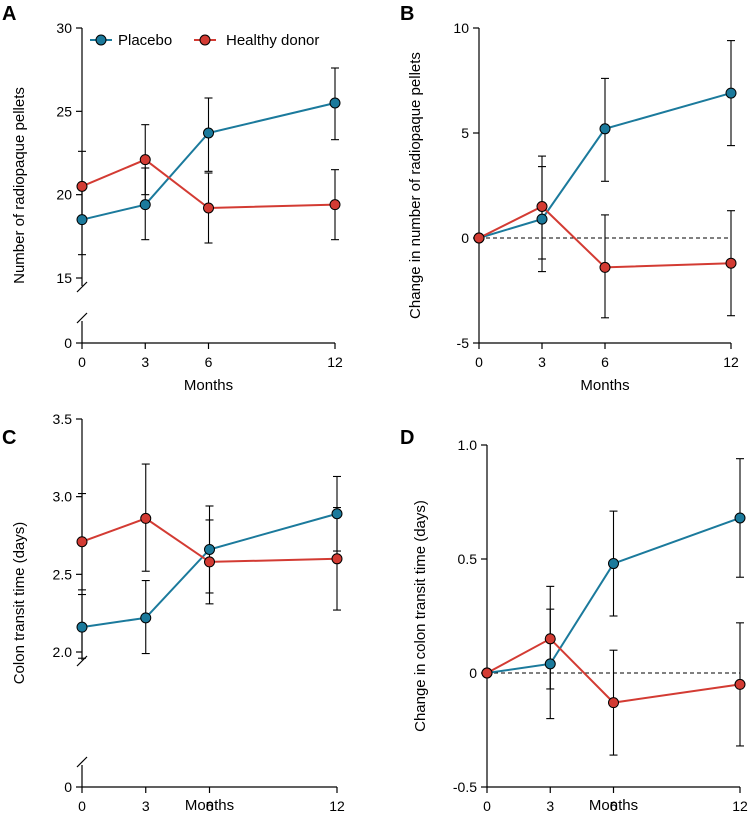 Image resolution: width=749 pixels, height=814 pixels. Describe the element at coordinates (209, 362) in the screenshot. I see `panel-a-x-tick-label: 6` at that location.